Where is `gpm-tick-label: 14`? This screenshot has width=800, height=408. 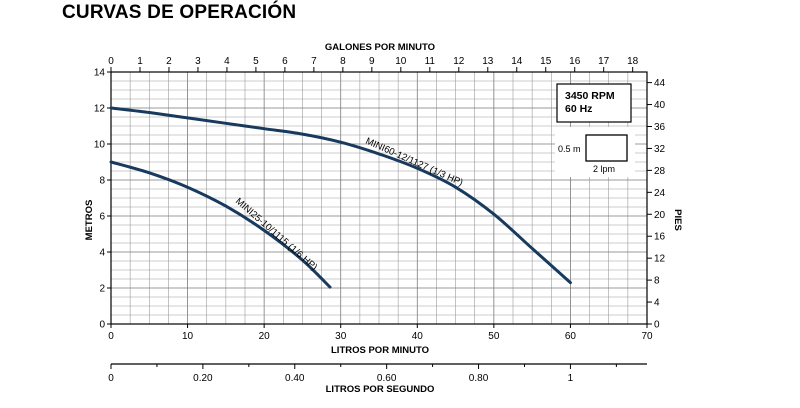 gpm-tick-label: 14 is located at coordinates (517, 61).